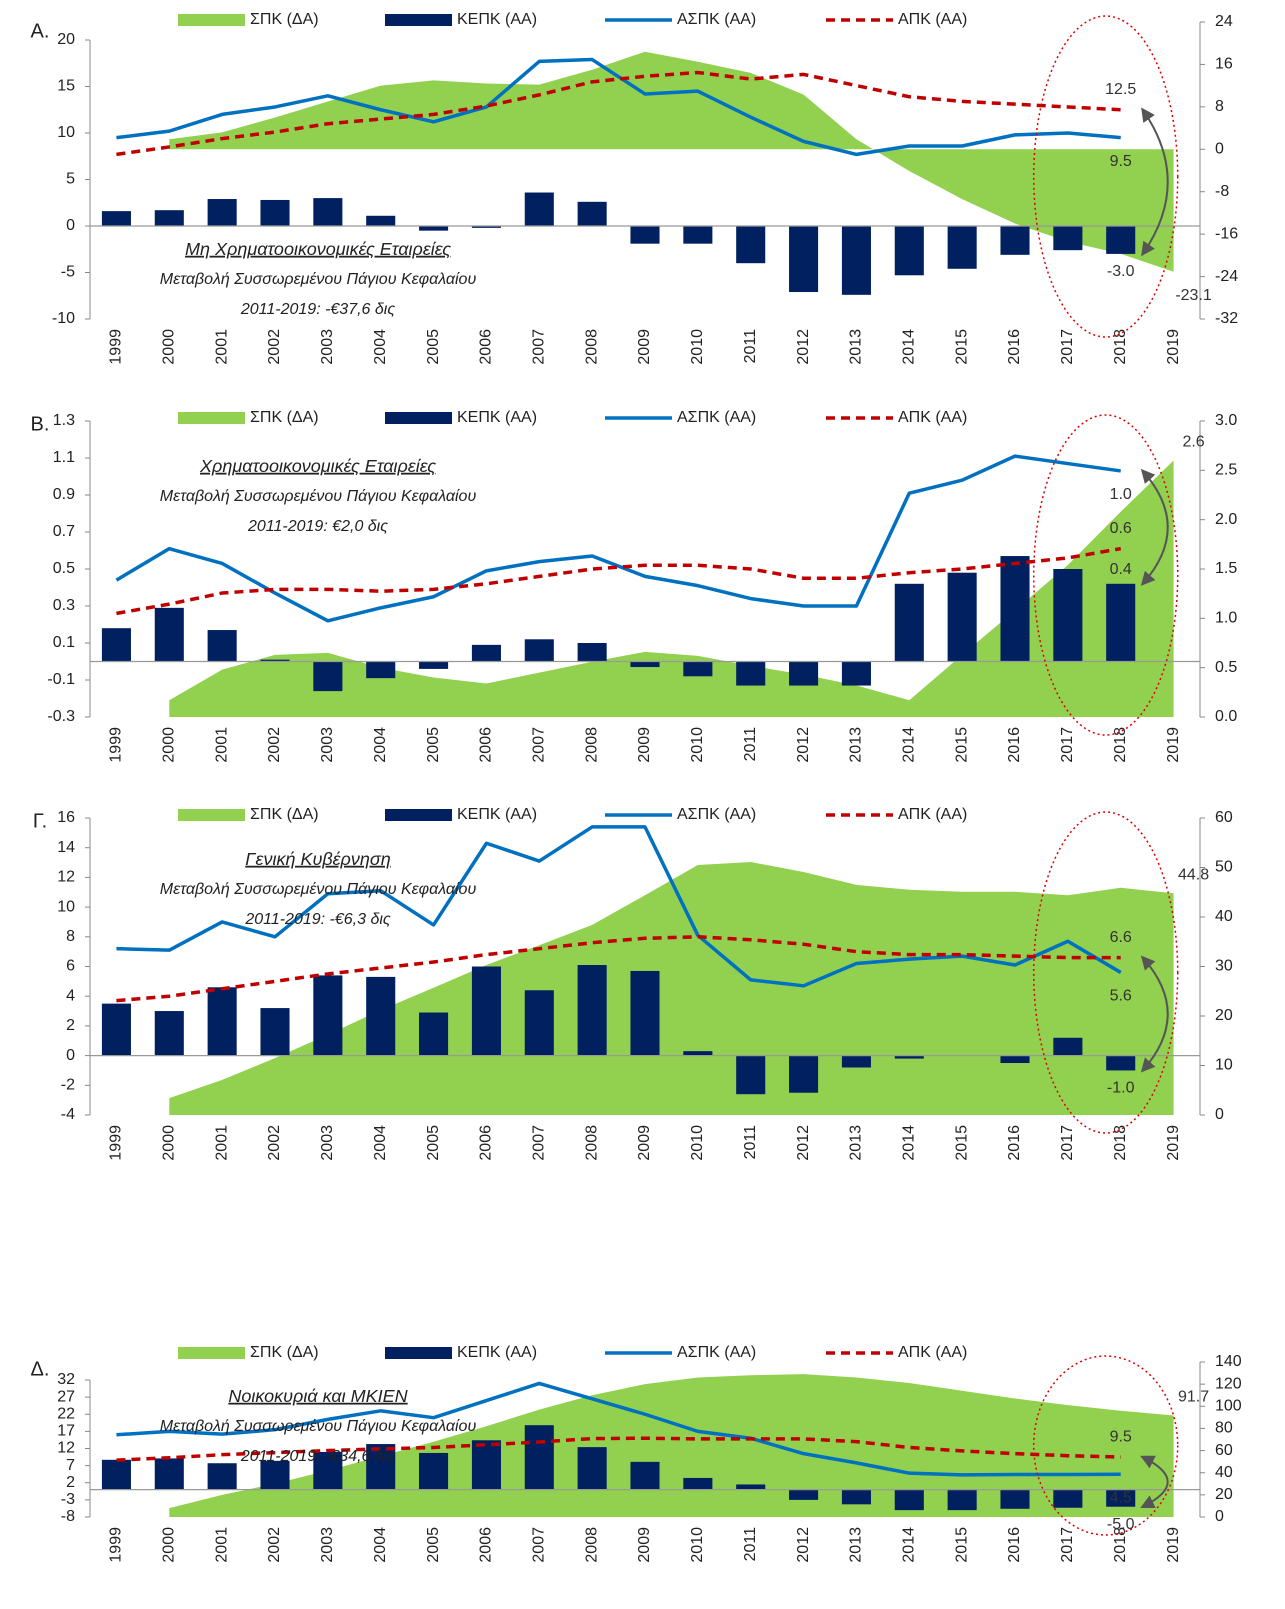 This screenshot has height=1609, width=1285. Describe the element at coordinates (1226, 420) in the screenshot. I see `y2-tick-label: 3.0` at that location.